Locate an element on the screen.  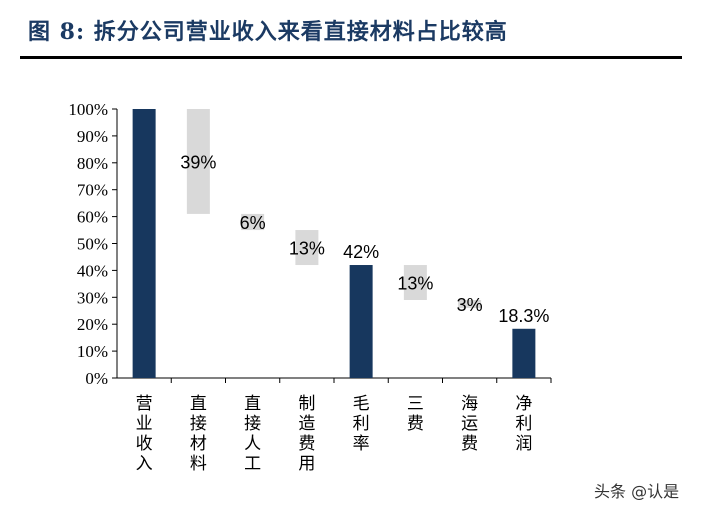
watermark: 头条 @认是 is located at coordinates (637, 491).